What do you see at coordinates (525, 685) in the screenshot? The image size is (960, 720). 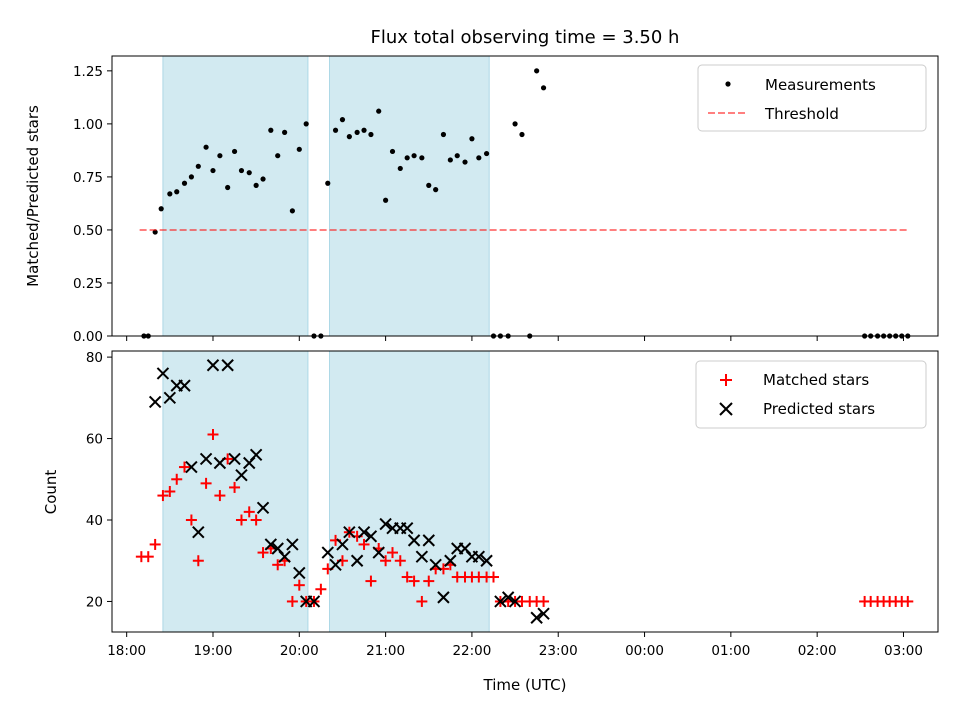 I see `x-axis-label: Time (UTC)` at bounding box center [525, 685].